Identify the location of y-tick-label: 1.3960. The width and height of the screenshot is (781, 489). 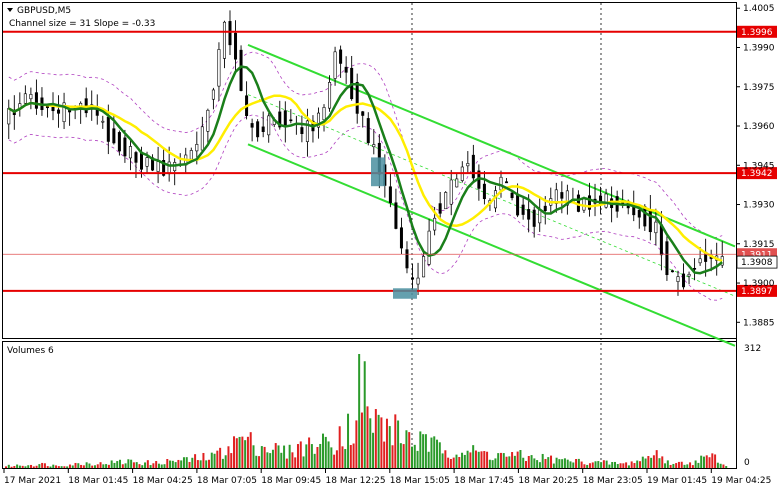
(759, 127).